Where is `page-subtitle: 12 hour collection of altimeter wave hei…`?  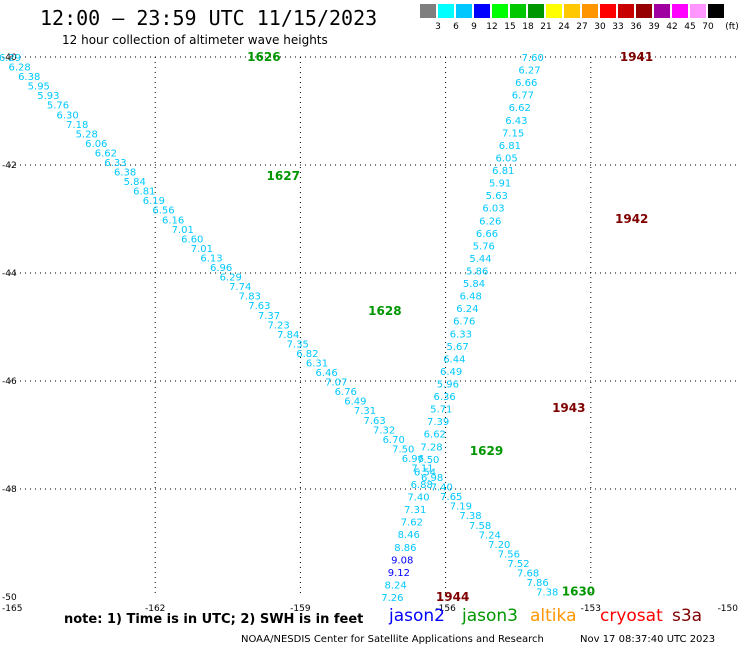
page-subtitle: 12 hour collection of altimeter wave hei… is located at coordinates (195, 40).